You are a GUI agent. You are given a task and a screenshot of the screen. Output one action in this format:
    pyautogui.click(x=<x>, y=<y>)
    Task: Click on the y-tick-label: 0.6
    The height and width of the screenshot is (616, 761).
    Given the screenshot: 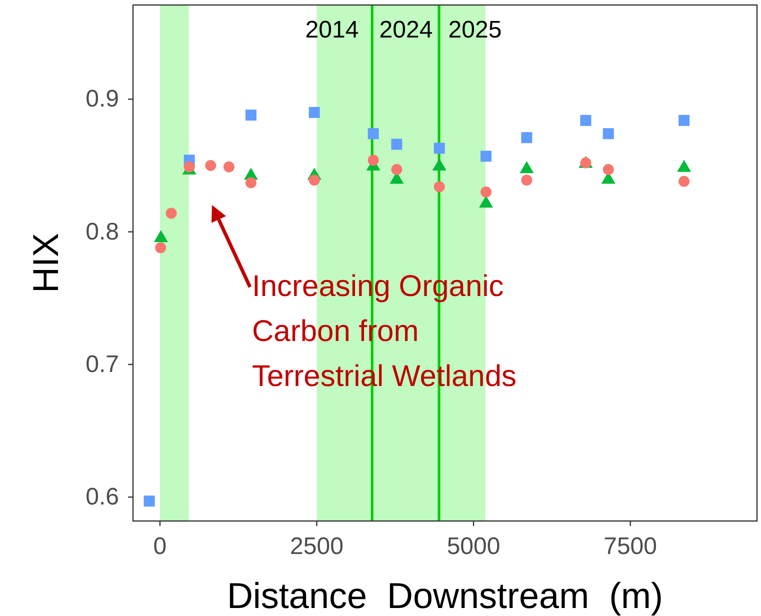 What is the action you would take?
    pyautogui.click(x=102, y=497)
    